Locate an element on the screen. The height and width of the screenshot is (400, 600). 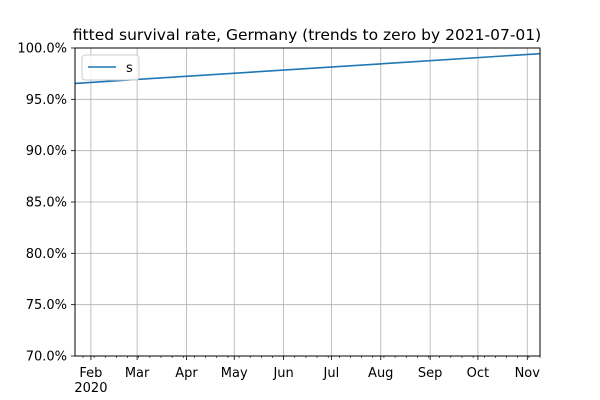
series-line-s is located at coordinates (307, 68).